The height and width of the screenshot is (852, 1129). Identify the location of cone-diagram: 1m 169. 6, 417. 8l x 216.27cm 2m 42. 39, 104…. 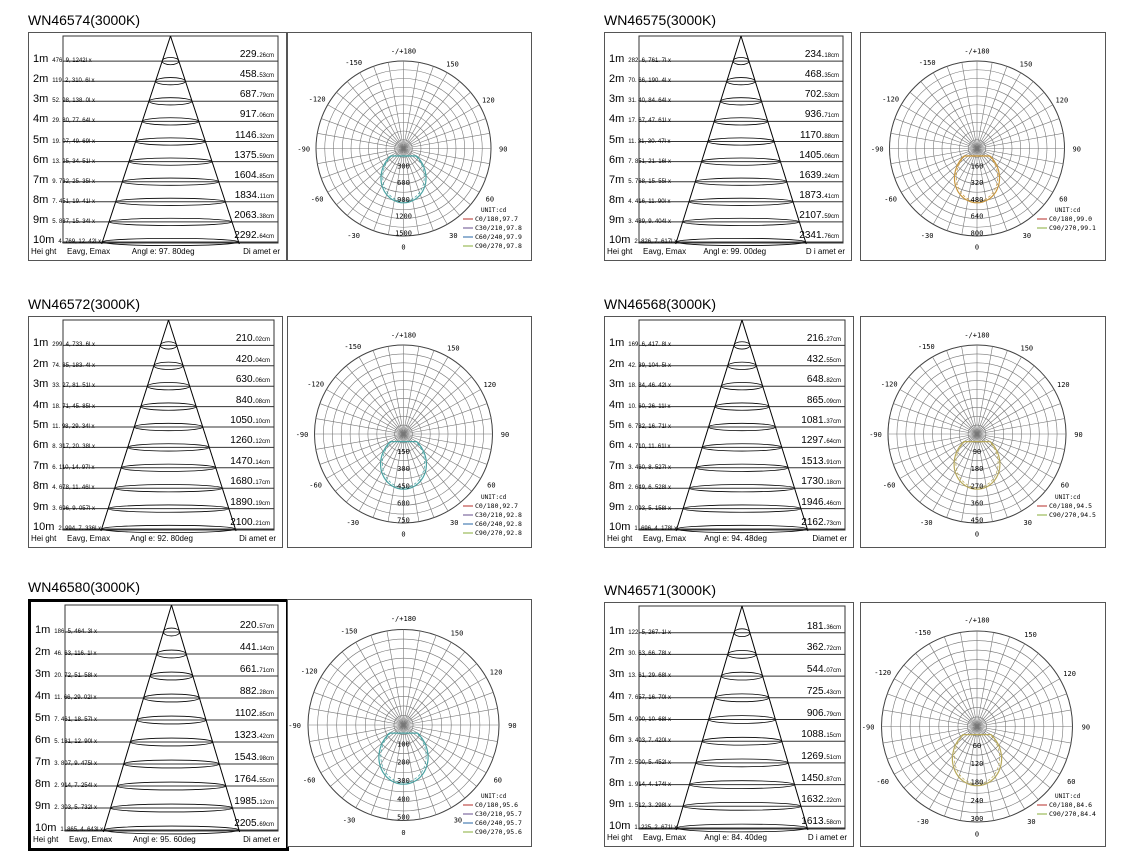
(729, 432).